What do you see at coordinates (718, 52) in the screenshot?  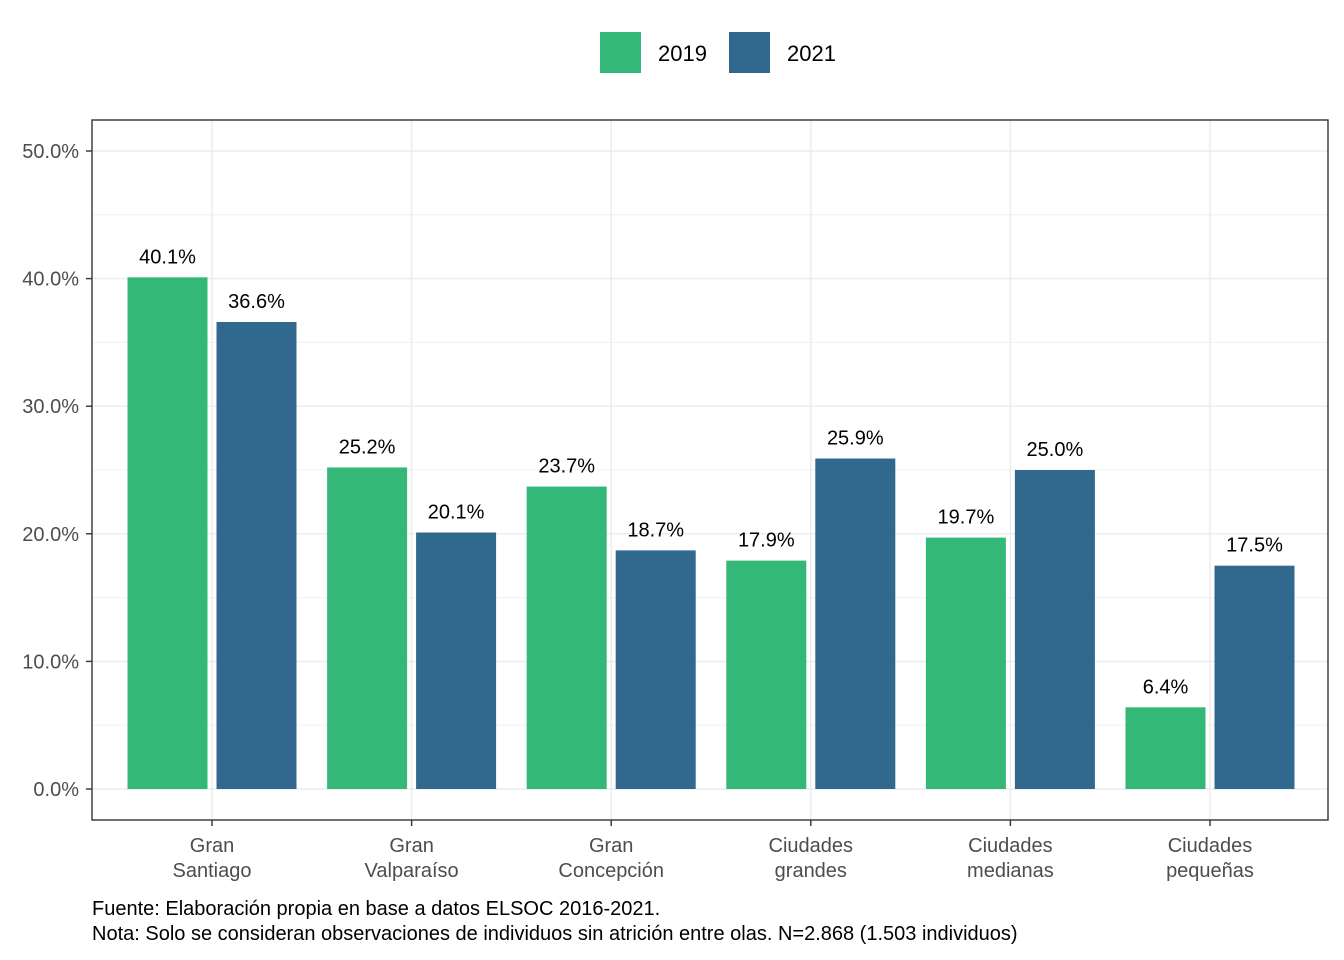 I see `legend: 2019 2021` at bounding box center [718, 52].